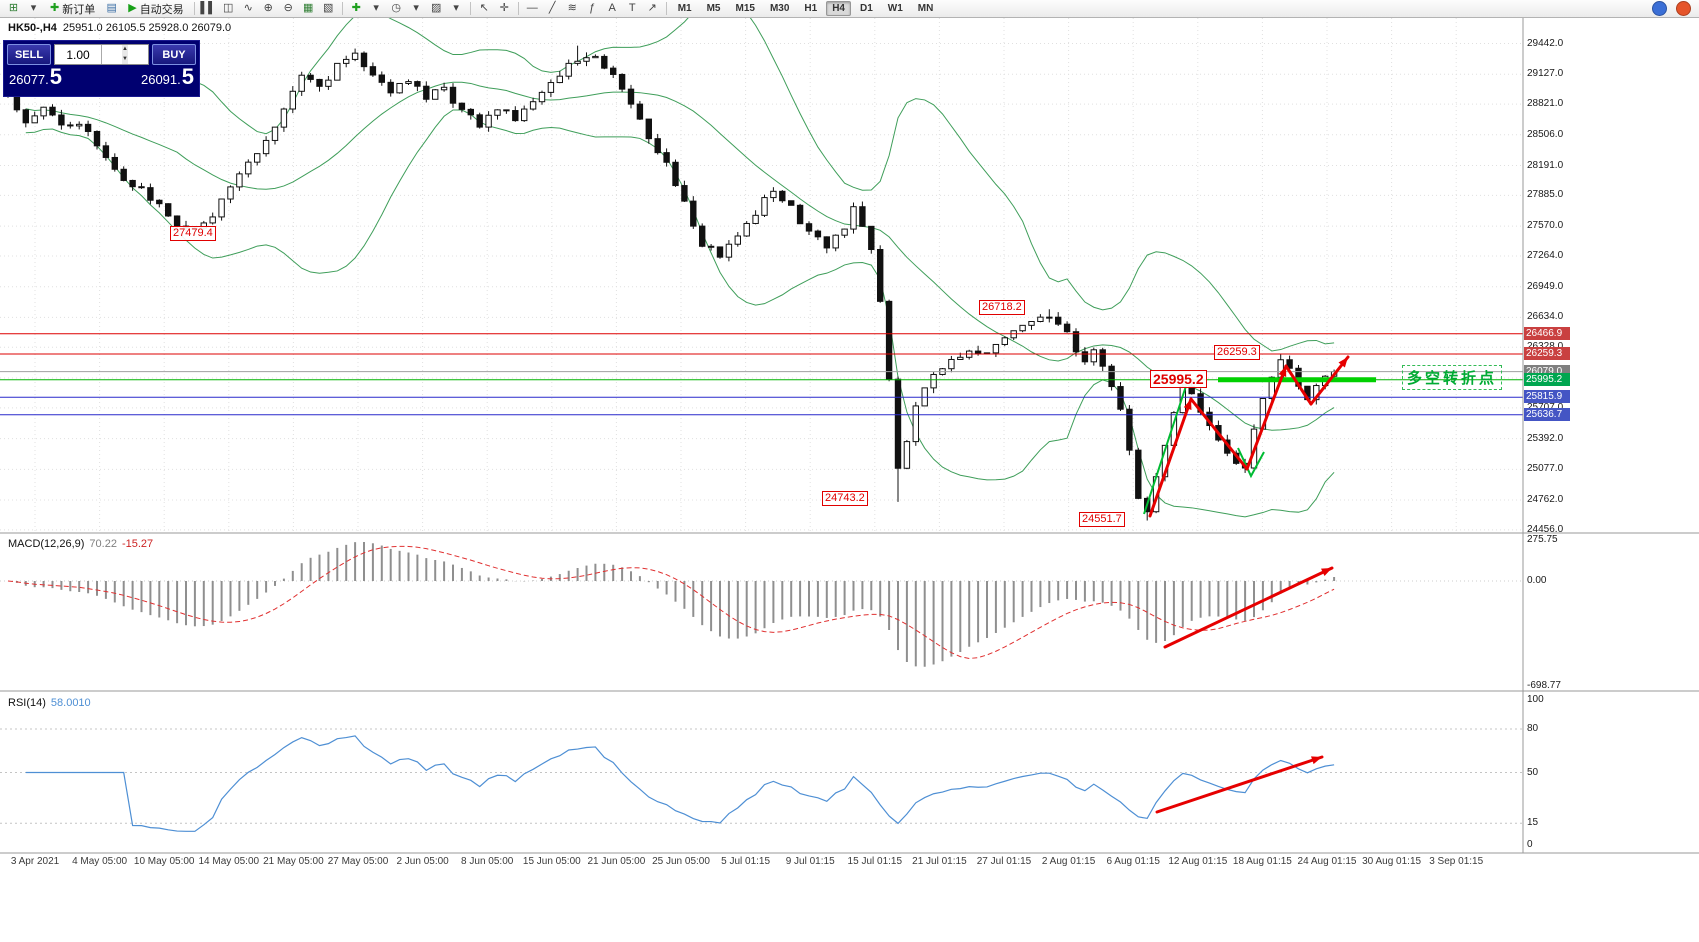  I want to click on horizontal-line-icon-glyph: —, so click(532, 8).